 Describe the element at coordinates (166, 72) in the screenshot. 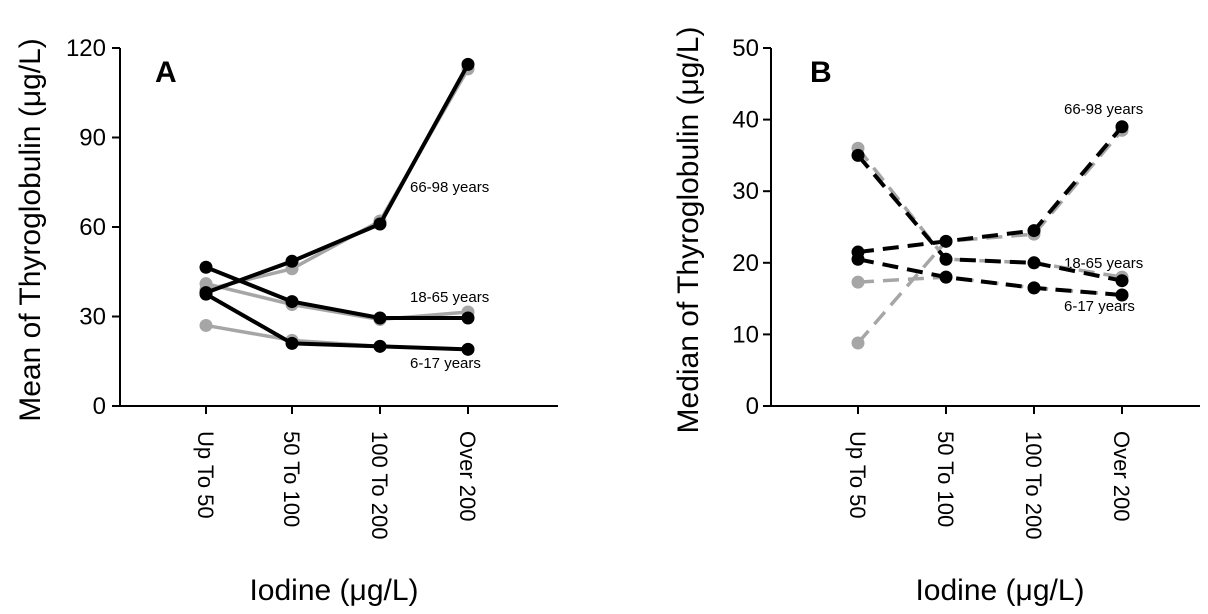

I see `panel-letter-a: A` at that location.